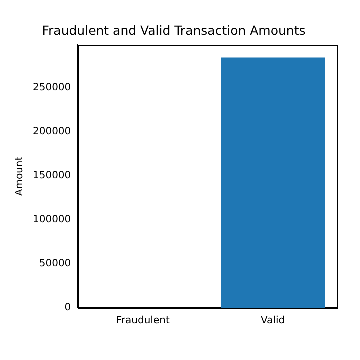  What do you see at coordinates (20, 176) in the screenshot?
I see `y-axis-title: Amount` at bounding box center [20, 176].